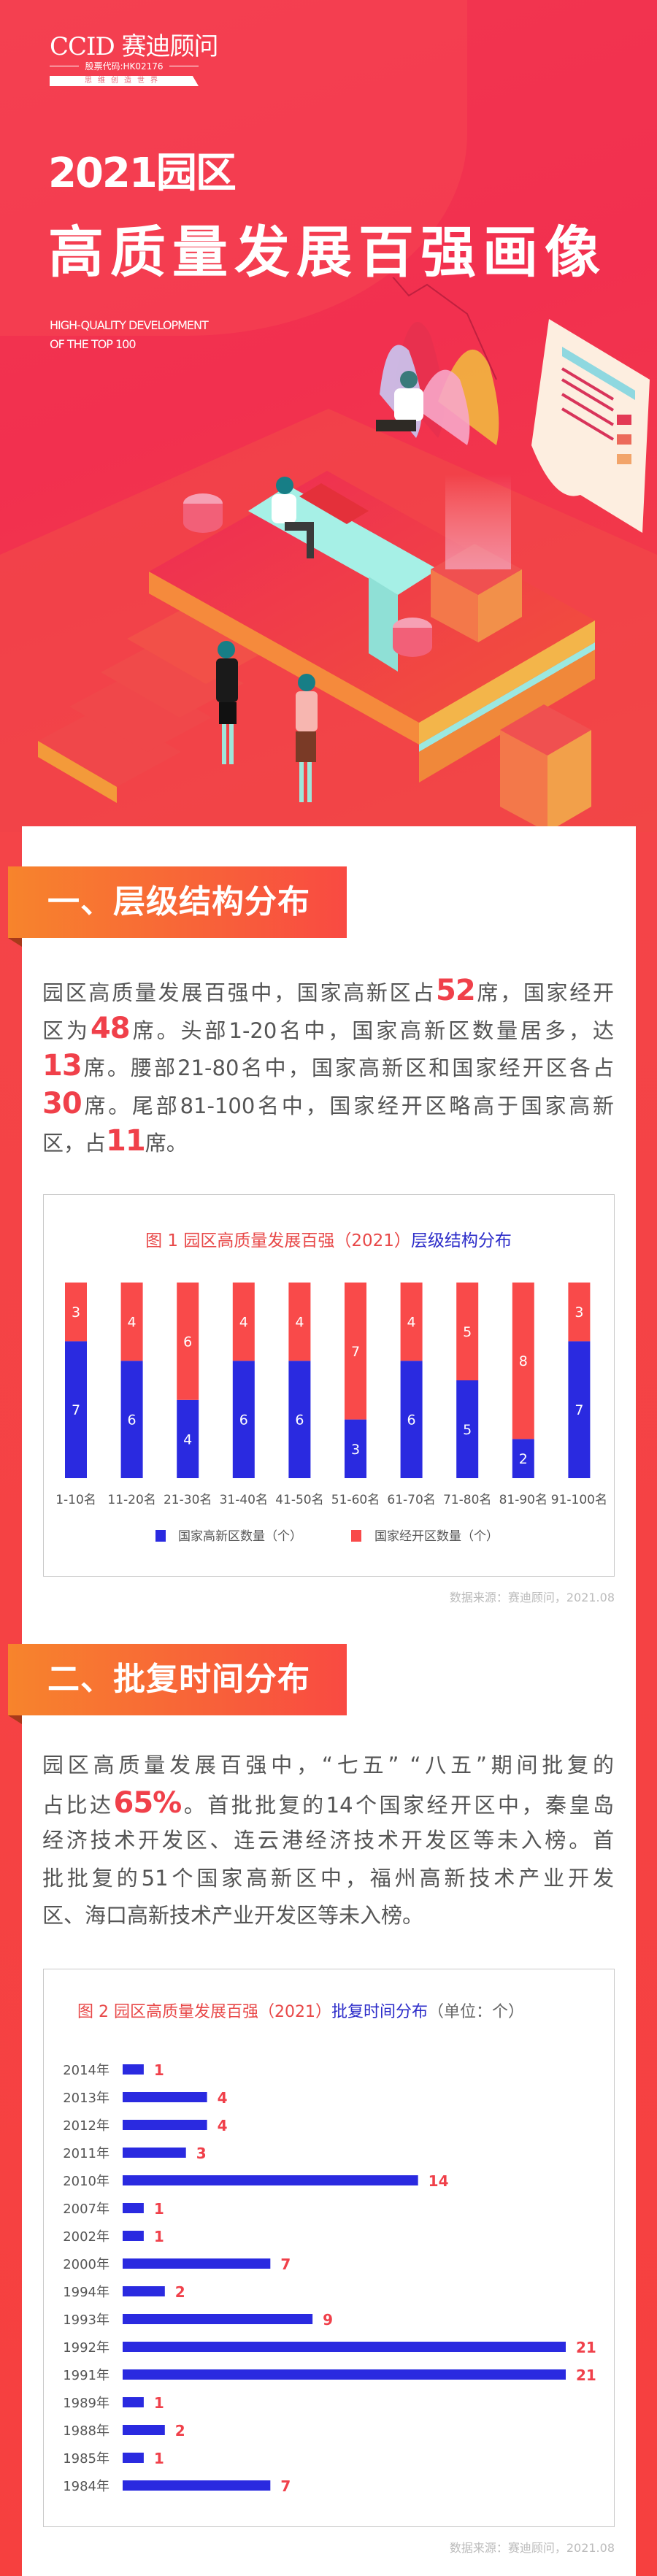 Image resolution: width=657 pixels, height=2576 pixels. Describe the element at coordinates (110, 1028) in the screenshot. I see `highlight-number: 48` at that location.